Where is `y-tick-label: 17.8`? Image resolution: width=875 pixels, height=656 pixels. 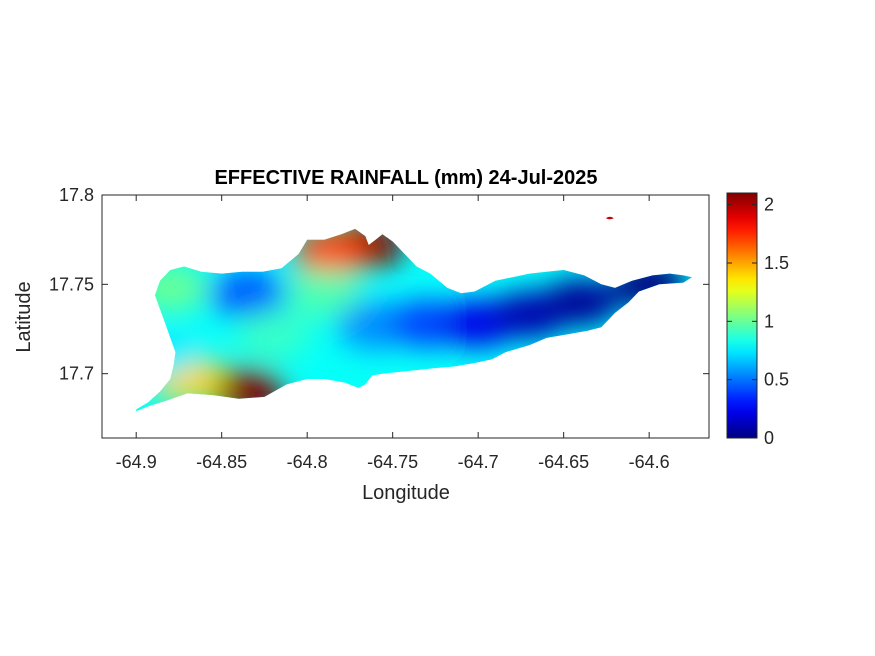 y-tick-label: 17.8 is located at coordinates (76, 195).